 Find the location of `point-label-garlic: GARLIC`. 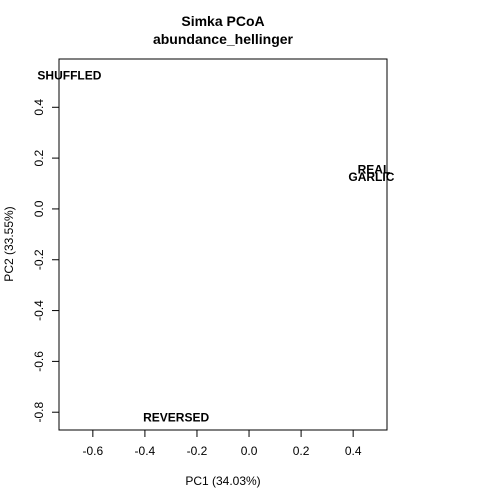

point-label-garlic: GARLIC is located at coordinates (371, 177).